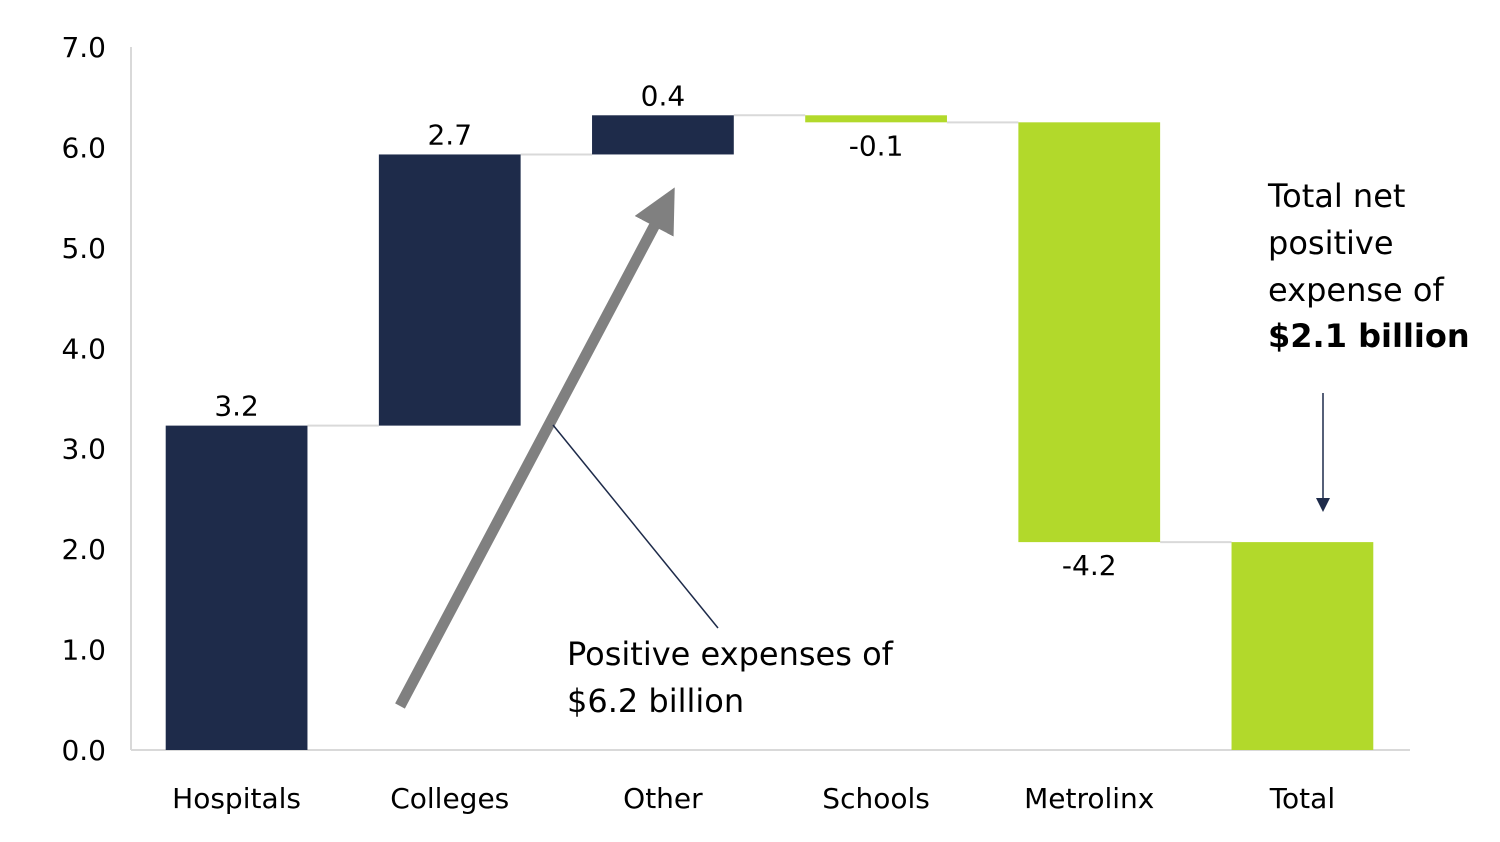 Image resolution: width=1500 pixels, height=842 pixels. What do you see at coordinates (876, 119) in the screenshot?
I see `bar-schools` at bounding box center [876, 119].